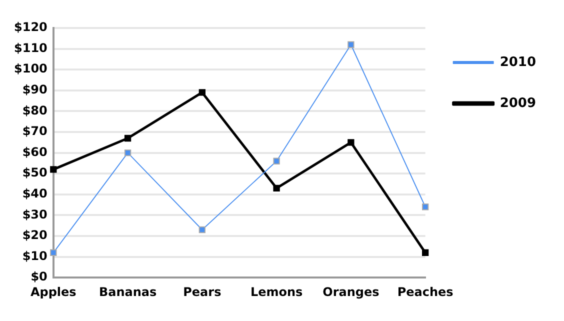  I want to click on x-tick-label: Bananas, so click(127, 291).